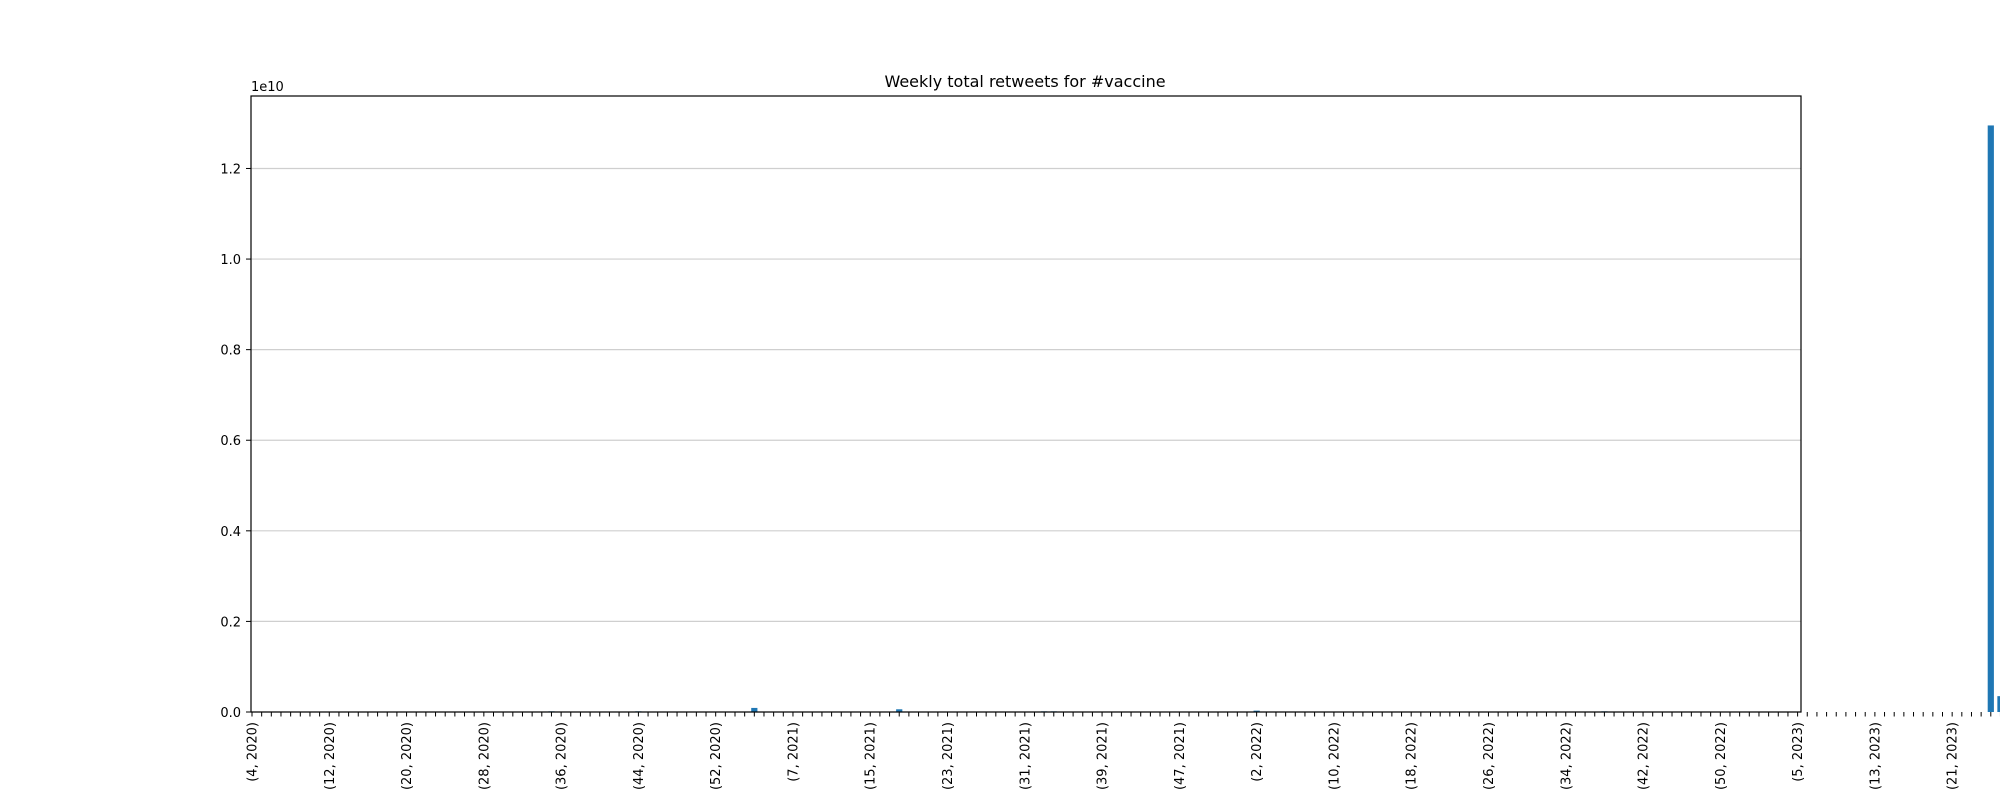  Describe the element at coordinates (1024, 81) in the screenshot. I see `chart-title: Weekly total retweets for #vaccine` at that location.